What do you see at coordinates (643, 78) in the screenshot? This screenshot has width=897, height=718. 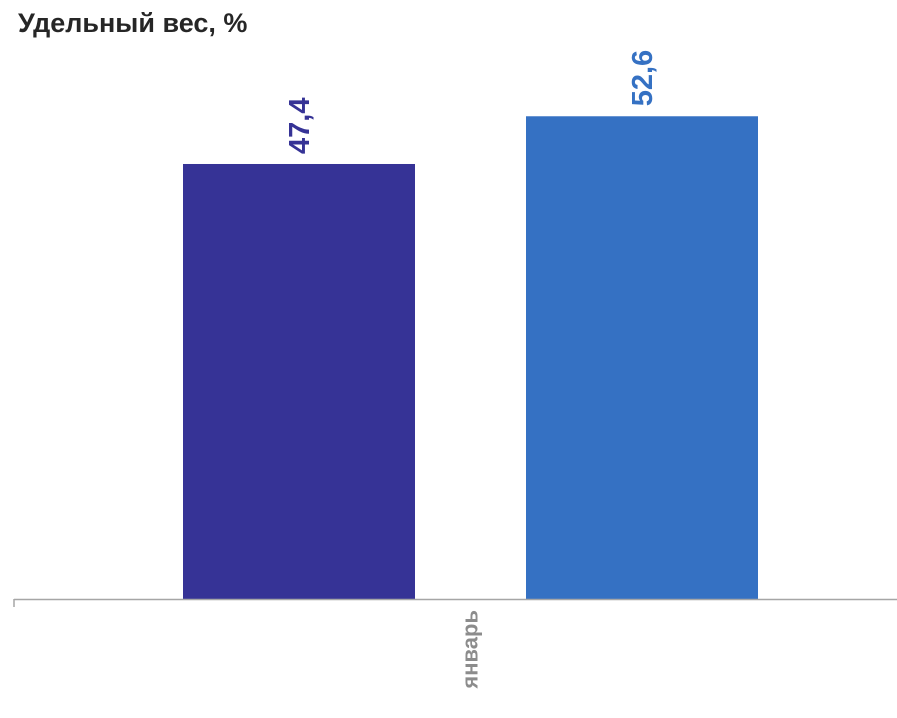 I see `data-label-2: 52,6` at bounding box center [643, 78].